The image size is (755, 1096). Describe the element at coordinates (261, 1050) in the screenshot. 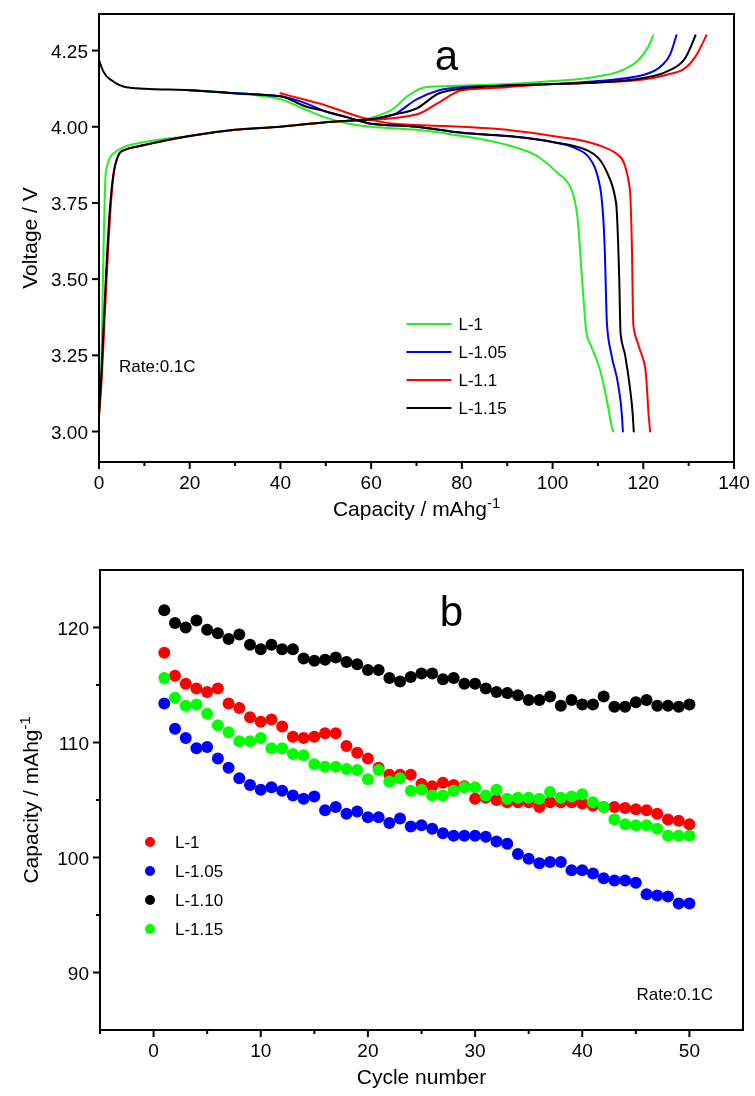

I see `x-tick-label: 10` at that location.